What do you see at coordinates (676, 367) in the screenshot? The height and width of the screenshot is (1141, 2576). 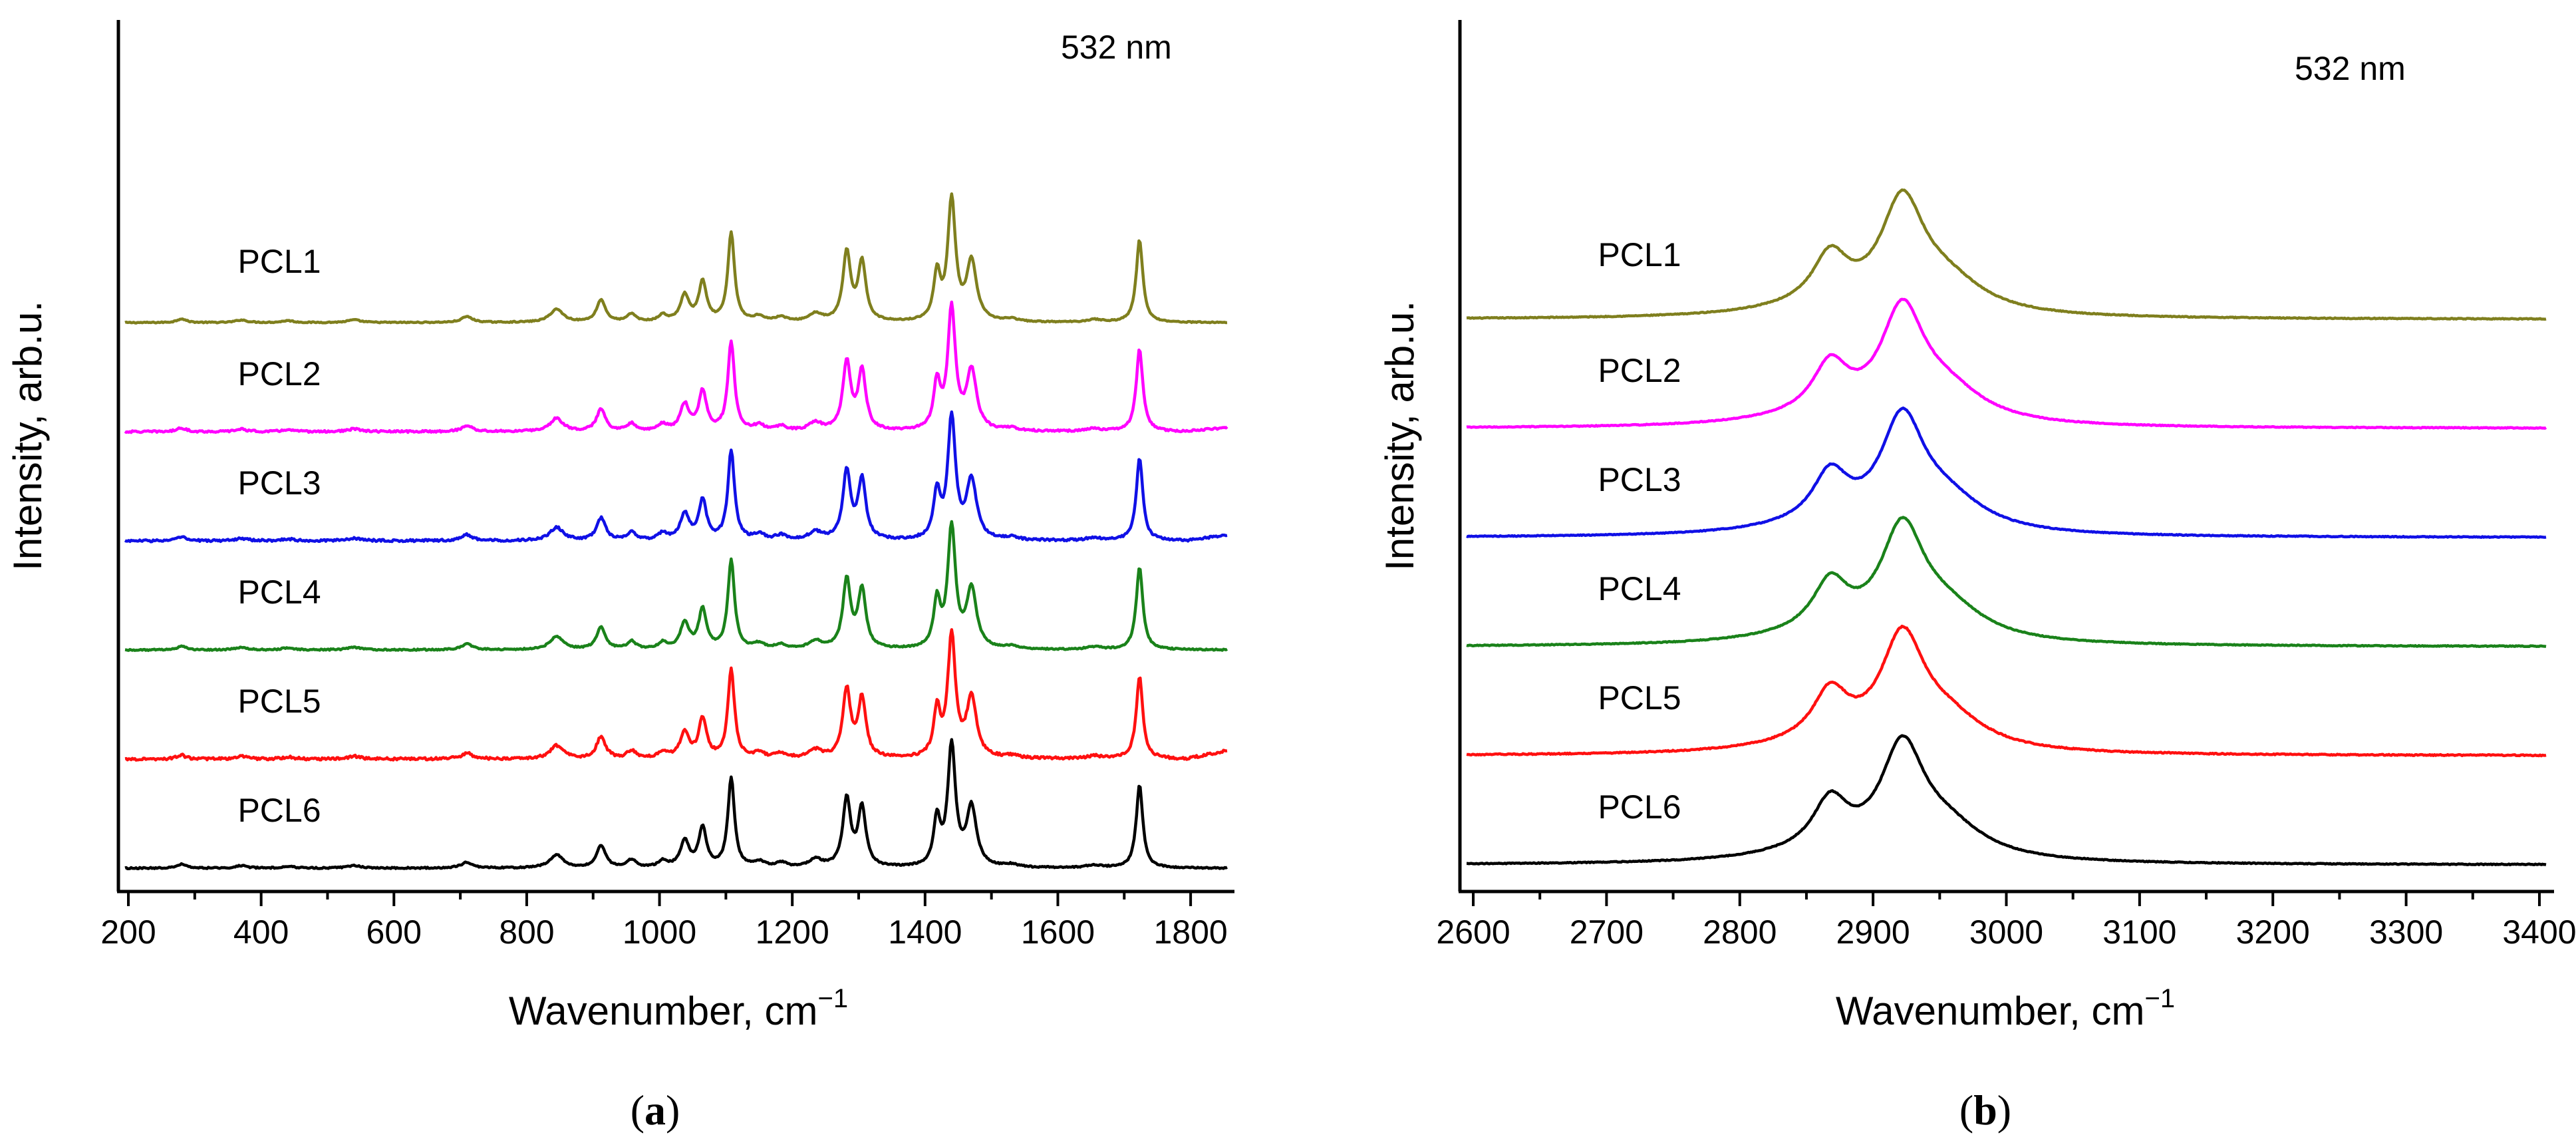 I see `spectrum-line-pcl2-a` at bounding box center [676, 367].